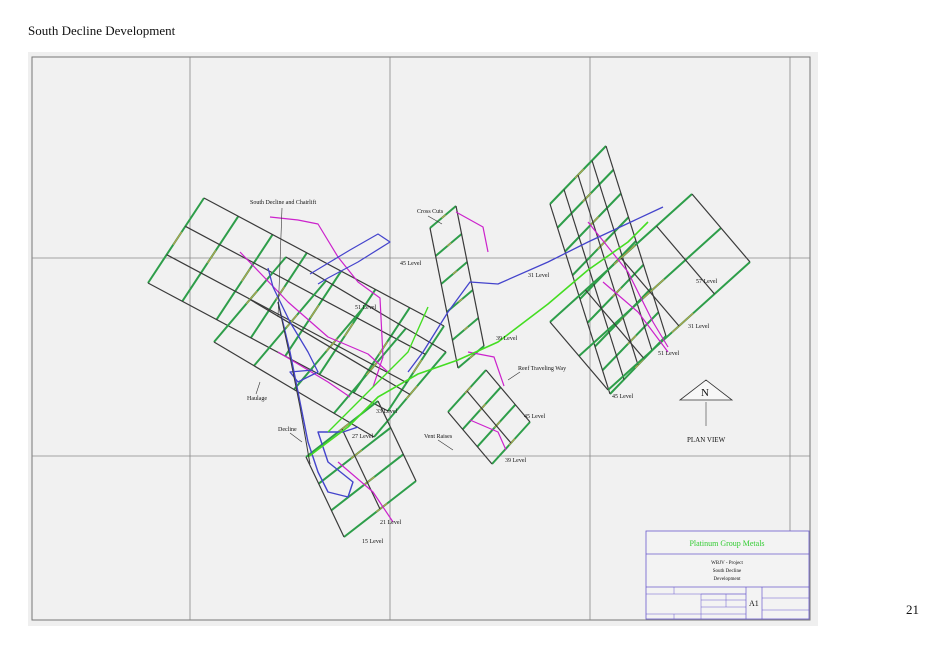  Describe the element at coordinates (706, 440) in the screenshot. I see `plan-view-label: PLAN VIEW` at that location.